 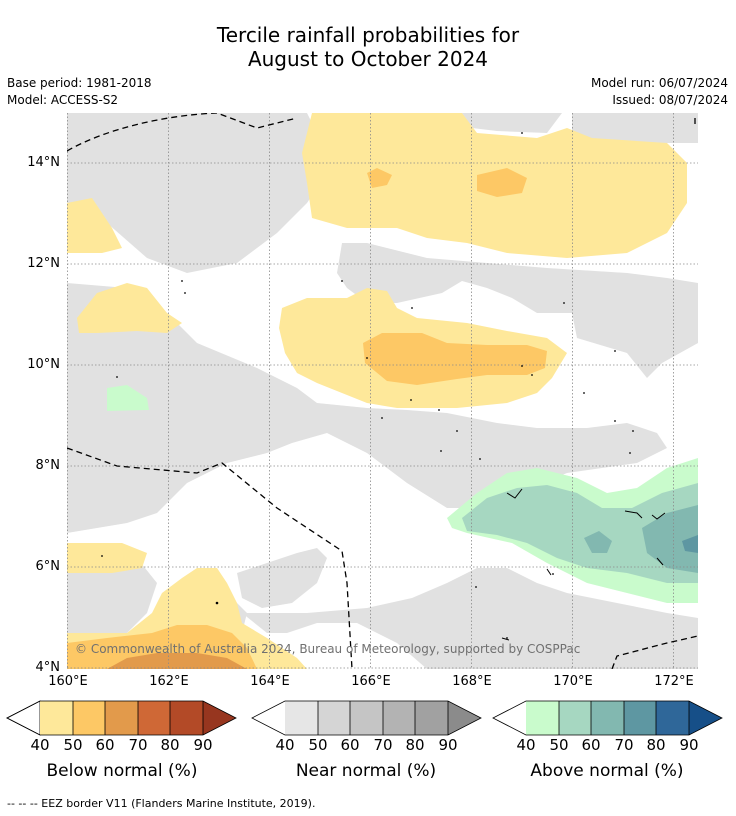 What do you see at coordinates (383, 745) in the screenshot?
I see `near-label-70: 70` at bounding box center [383, 745].